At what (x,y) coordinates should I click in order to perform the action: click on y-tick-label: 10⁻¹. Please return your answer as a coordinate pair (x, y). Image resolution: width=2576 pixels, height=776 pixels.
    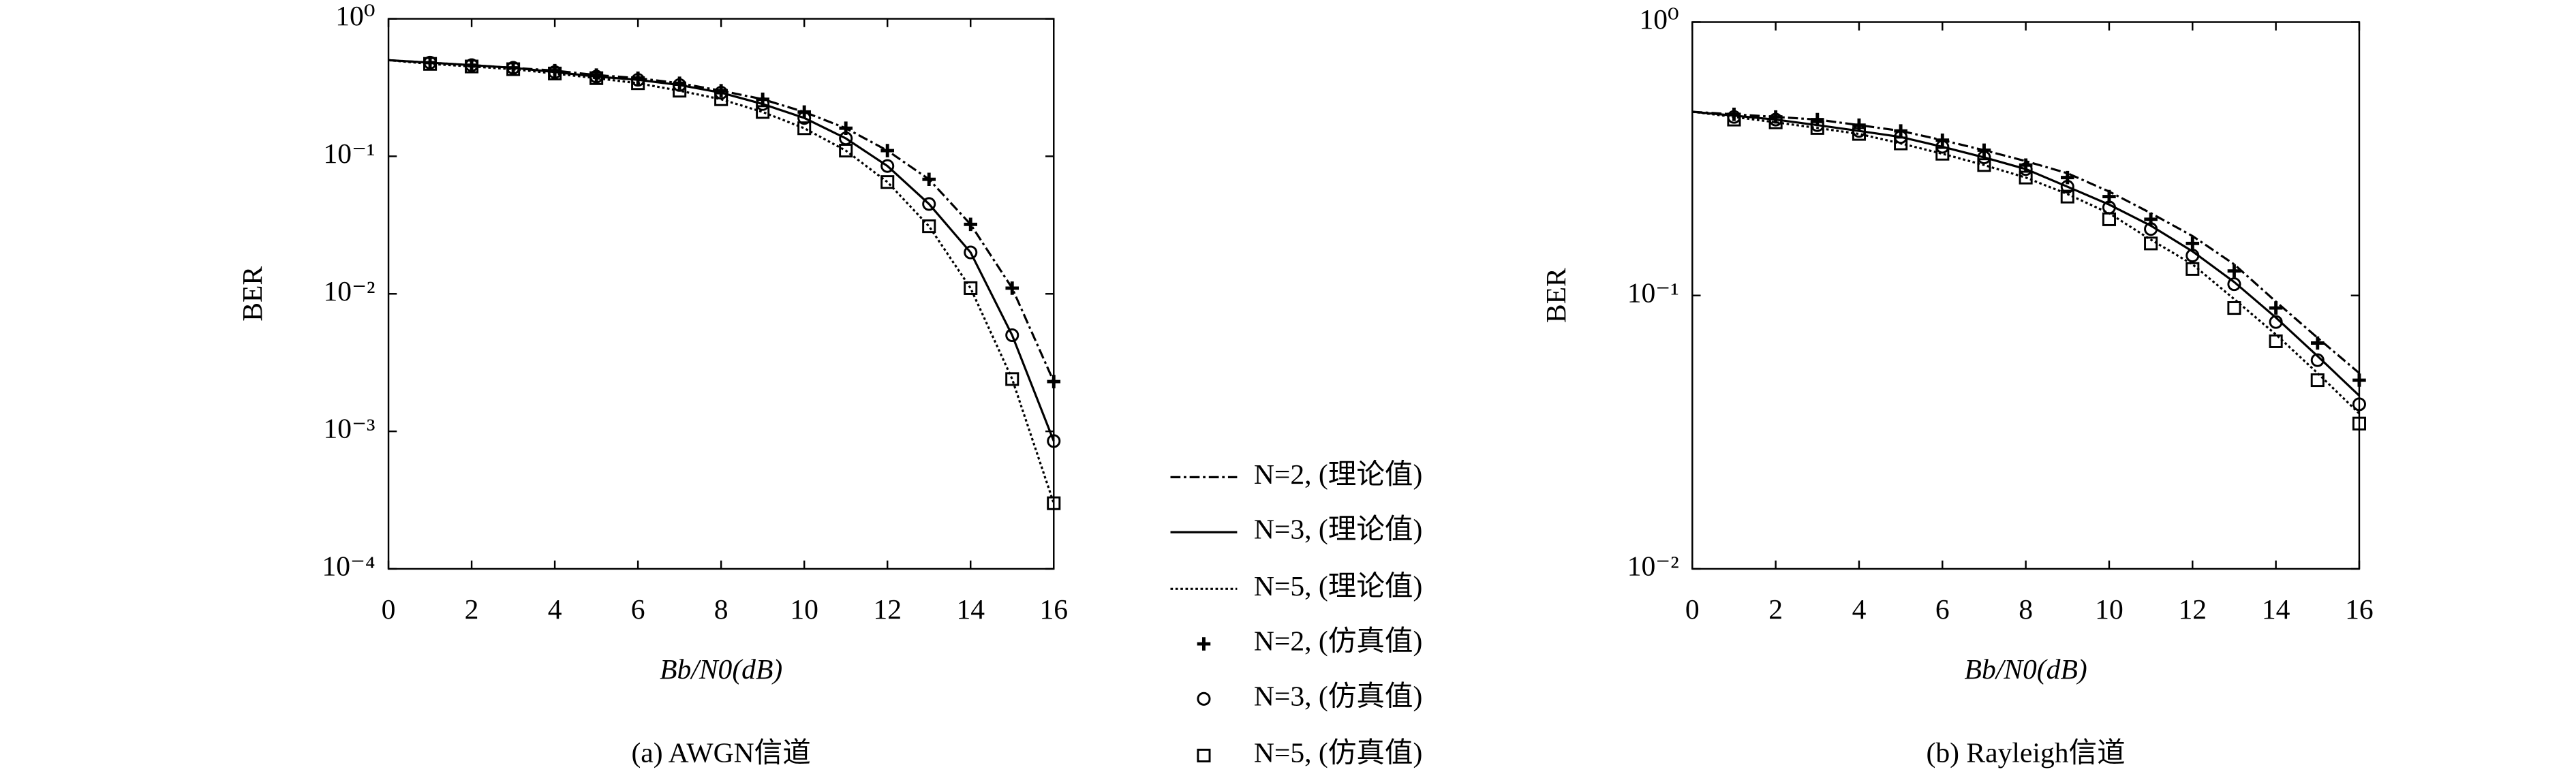
    Looking at the image, I should click on (349, 153).